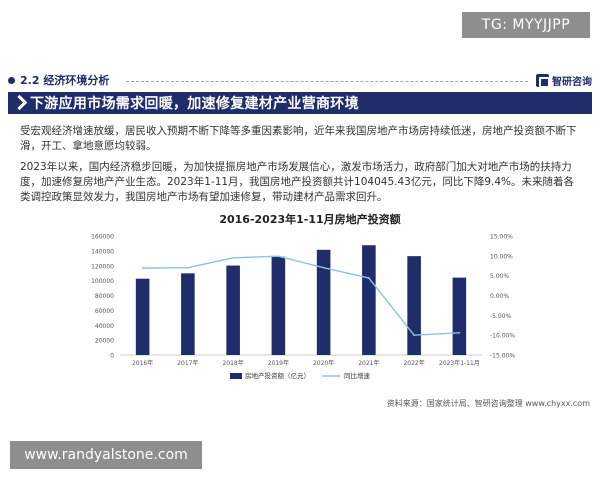 This screenshot has height=480, width=600. I want to click on brand-logo-icon, so click(543, 81).